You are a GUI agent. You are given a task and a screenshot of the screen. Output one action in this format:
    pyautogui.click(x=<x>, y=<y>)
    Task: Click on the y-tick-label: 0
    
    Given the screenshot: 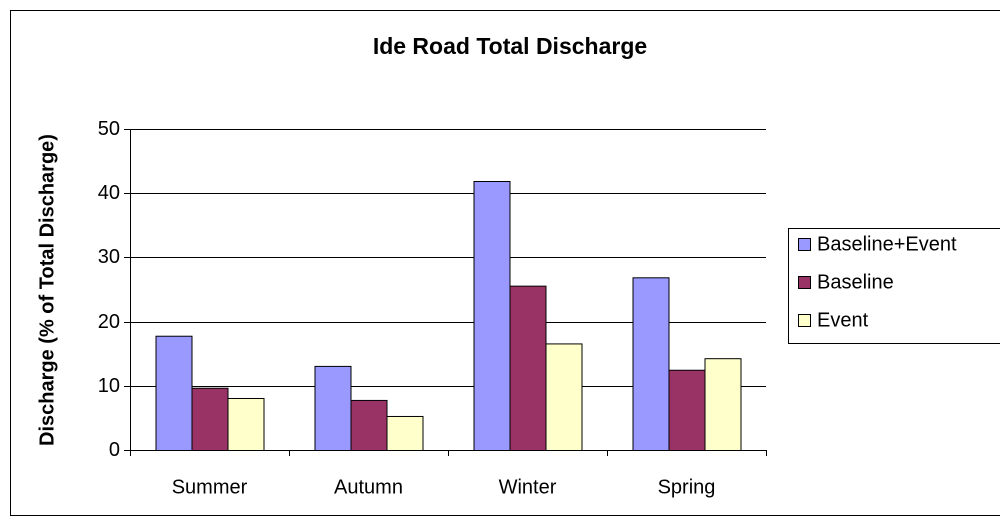 What is the action you would take?
    pyautogui.click(x=114, y=450)
    